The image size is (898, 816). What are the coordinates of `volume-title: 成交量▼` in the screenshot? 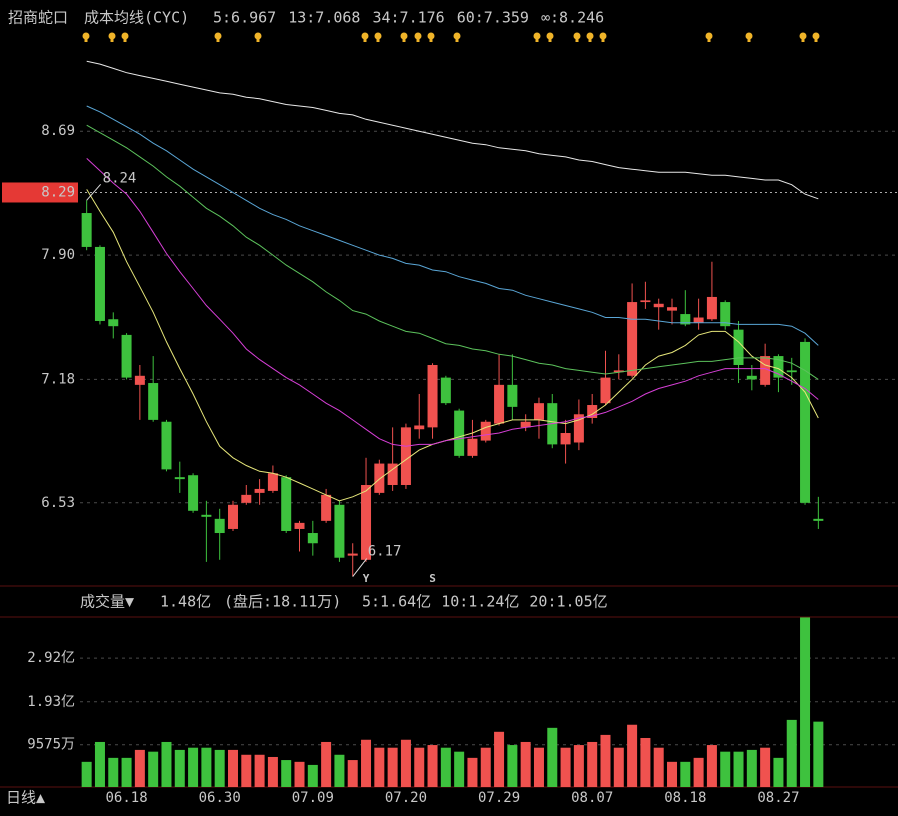 It's located at (107, 602).